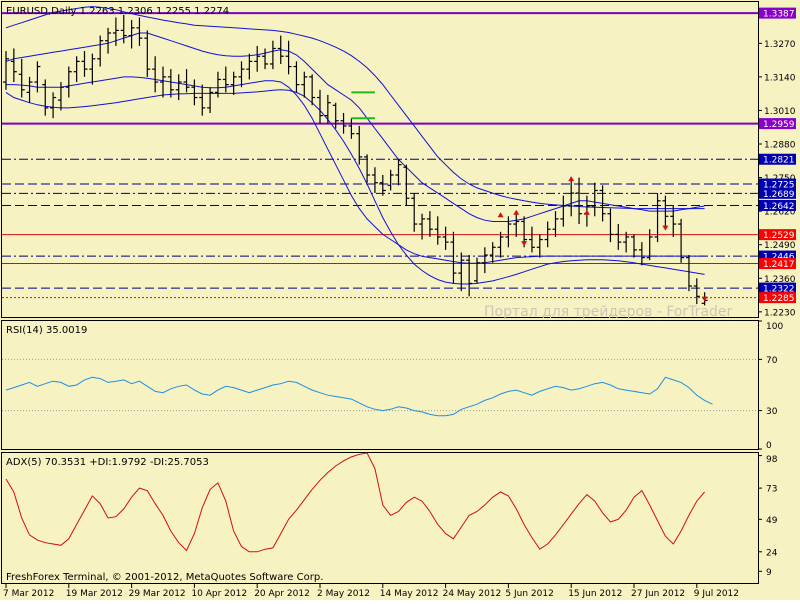 Image resolution: width=800 pixels, height=604 pixels. I want to click on time-tick-label: 29 Mar 2012, so click(157, 594).